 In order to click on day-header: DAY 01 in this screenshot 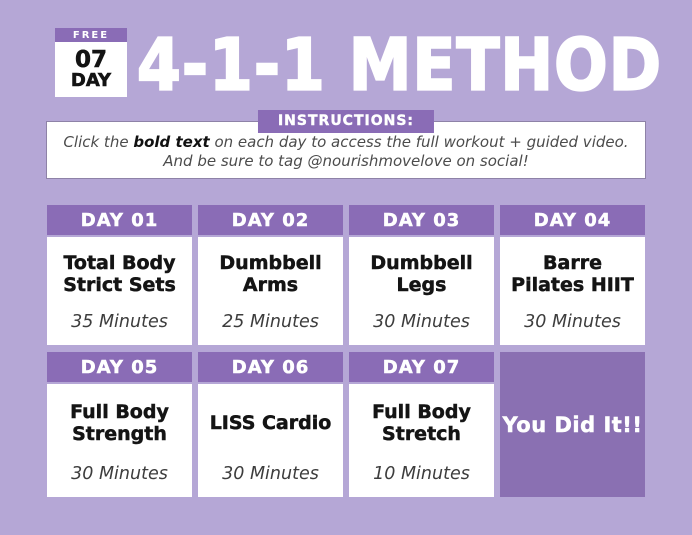, I will do `click(119, 220)`.